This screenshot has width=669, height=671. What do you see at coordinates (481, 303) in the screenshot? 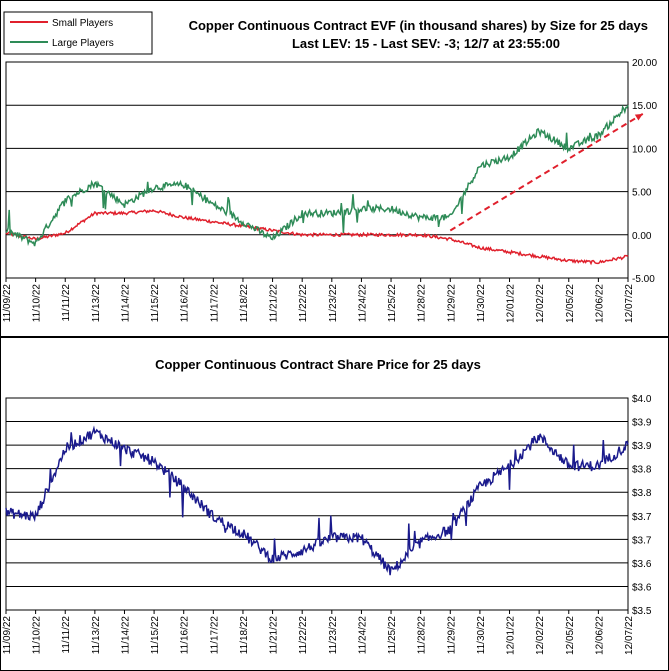
I see `evf-x-tick-label: 11/30/22` at bounding box center [481, 303].